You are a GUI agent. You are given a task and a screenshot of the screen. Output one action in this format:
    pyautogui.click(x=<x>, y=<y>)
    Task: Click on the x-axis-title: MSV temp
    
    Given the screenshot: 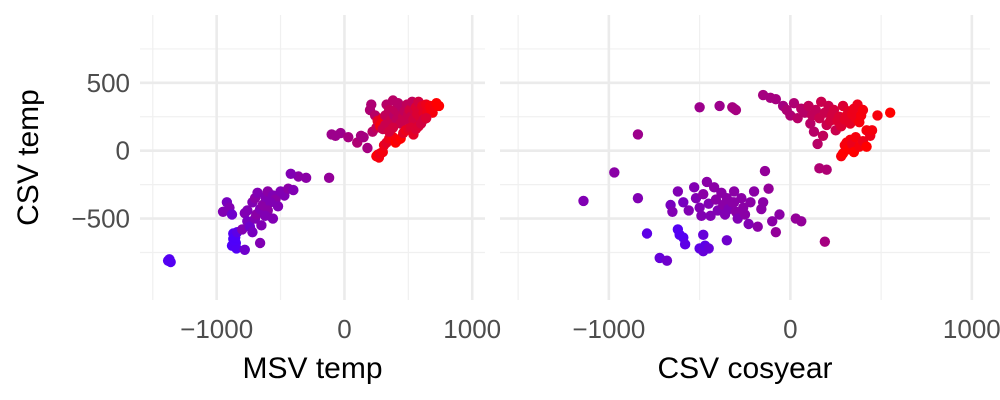 What is the action you would take?
    pyautogui.click(x=312, y=368)
    